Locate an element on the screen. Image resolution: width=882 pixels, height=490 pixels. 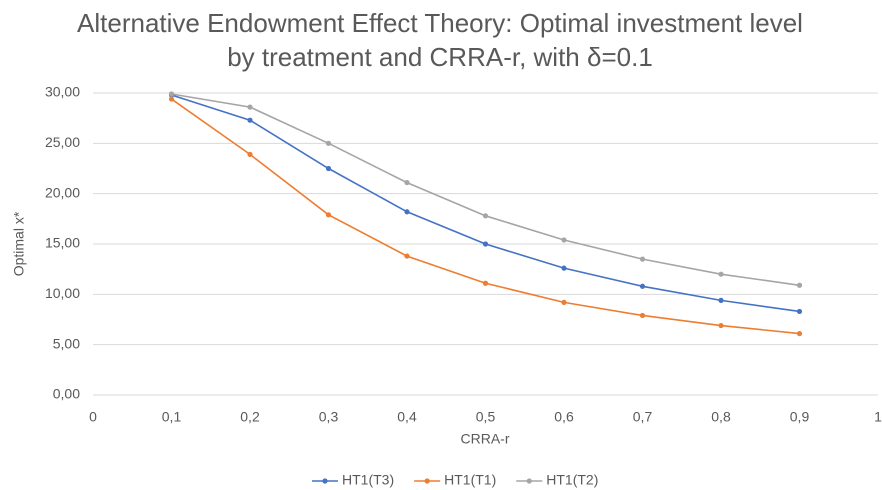
x-tick-label: 0,2 is located at coordinates (250, 417).